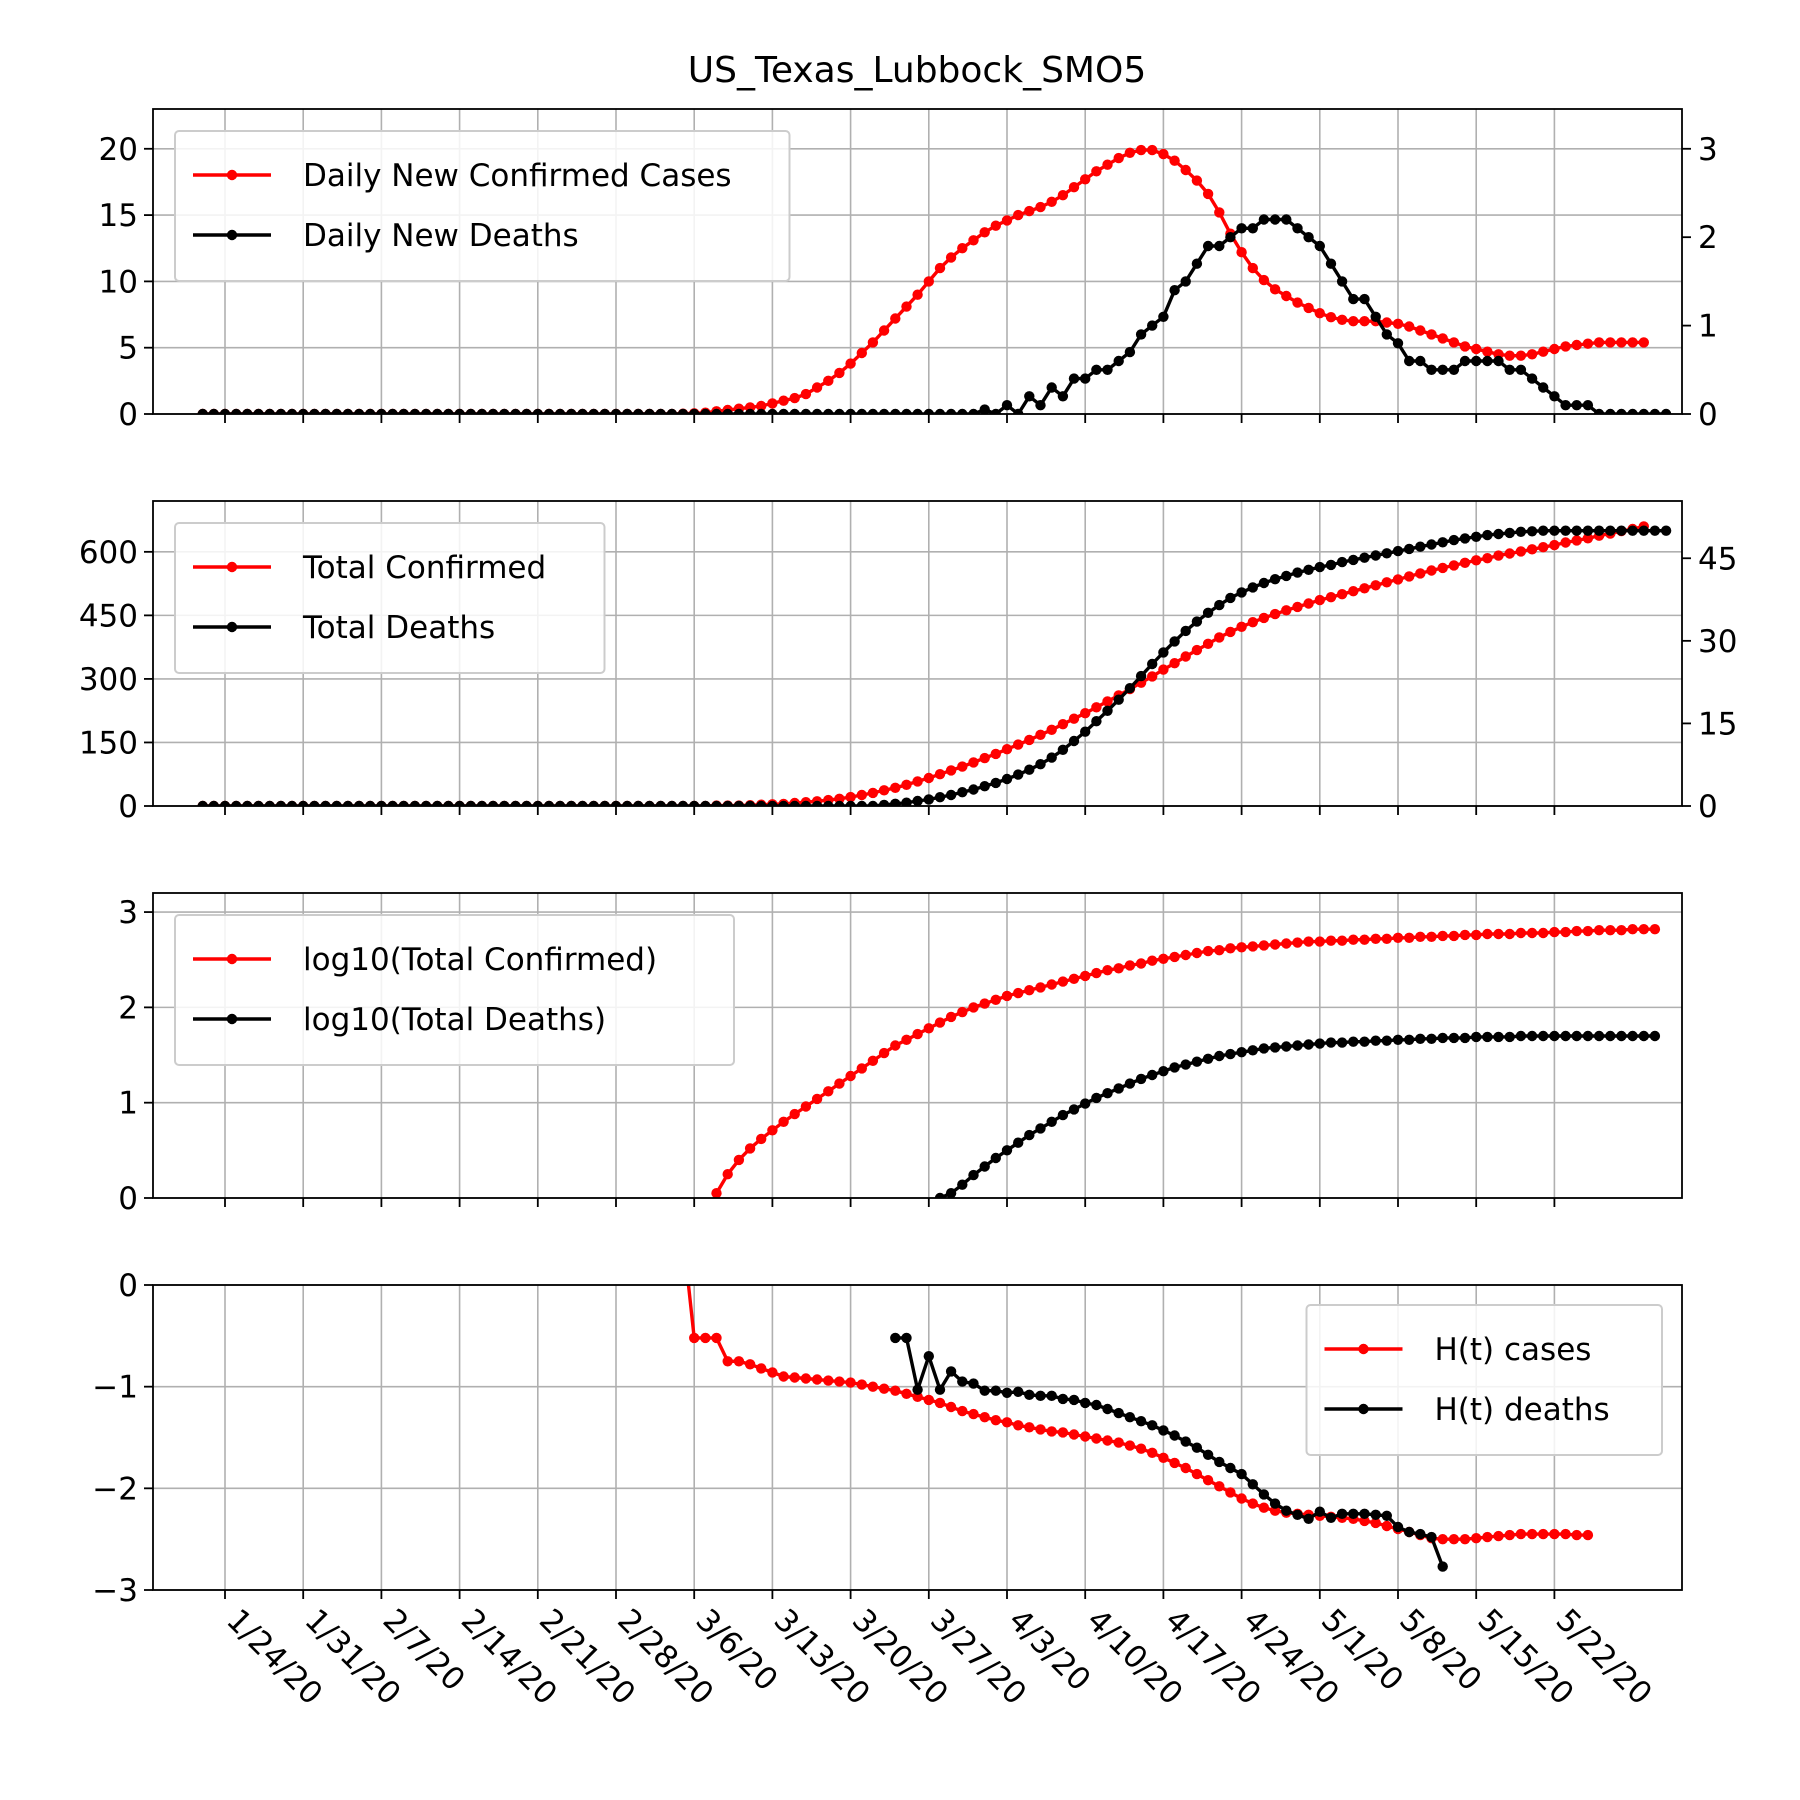 Image resolution: width=1800 pixels, height=1800 pixels. I want to click on legend-item: Total Confirmed, so click(369, 568).